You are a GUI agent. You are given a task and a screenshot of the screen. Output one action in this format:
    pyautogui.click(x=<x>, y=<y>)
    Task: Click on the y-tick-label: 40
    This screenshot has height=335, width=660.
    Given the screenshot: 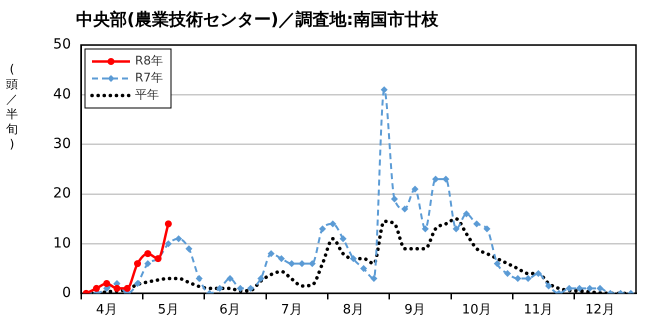 What is the action you would take?
    pyautogui.click(x=62, y=94)
    